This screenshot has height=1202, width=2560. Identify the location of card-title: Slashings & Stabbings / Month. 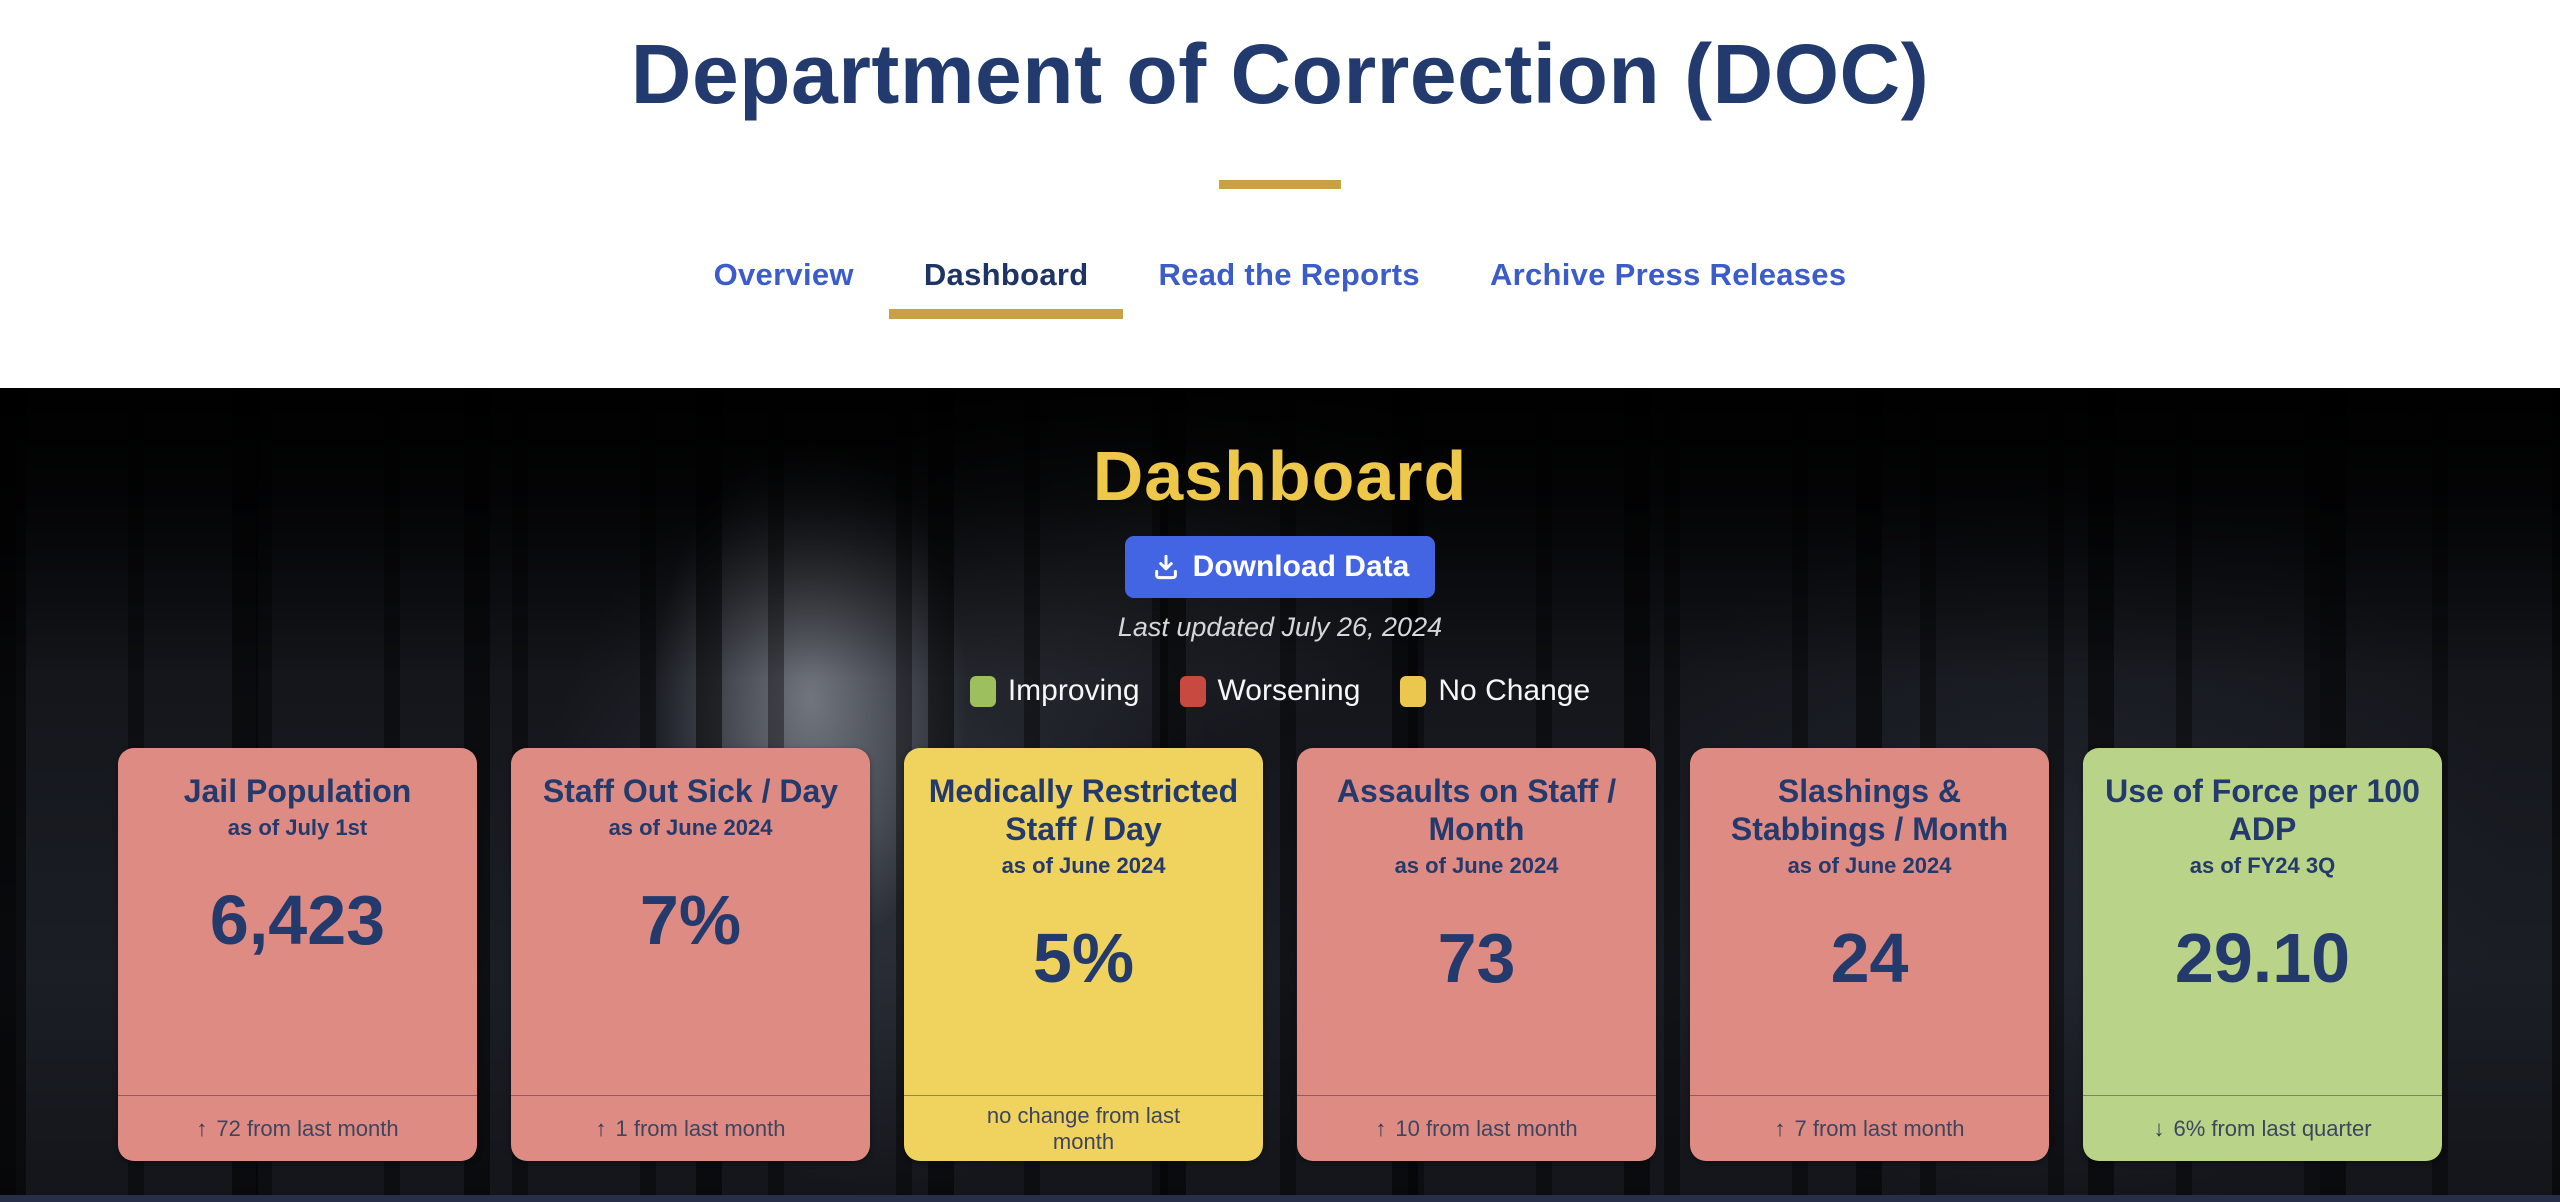
(1869, 810).